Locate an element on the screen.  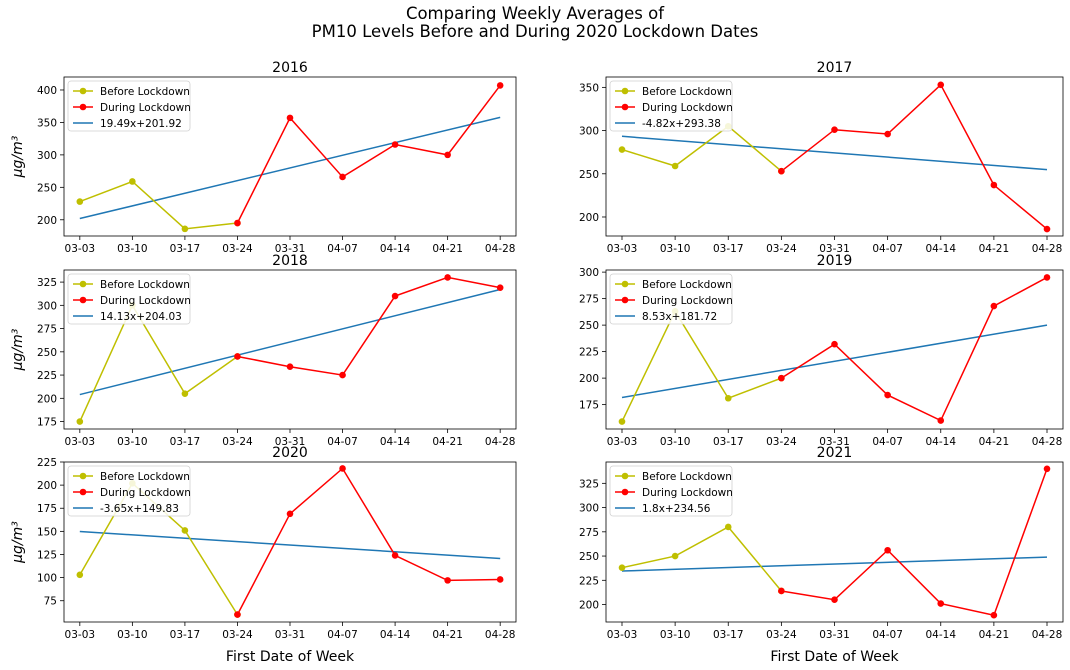
subplot-title: 2018 is located at coordinates (290, 261).